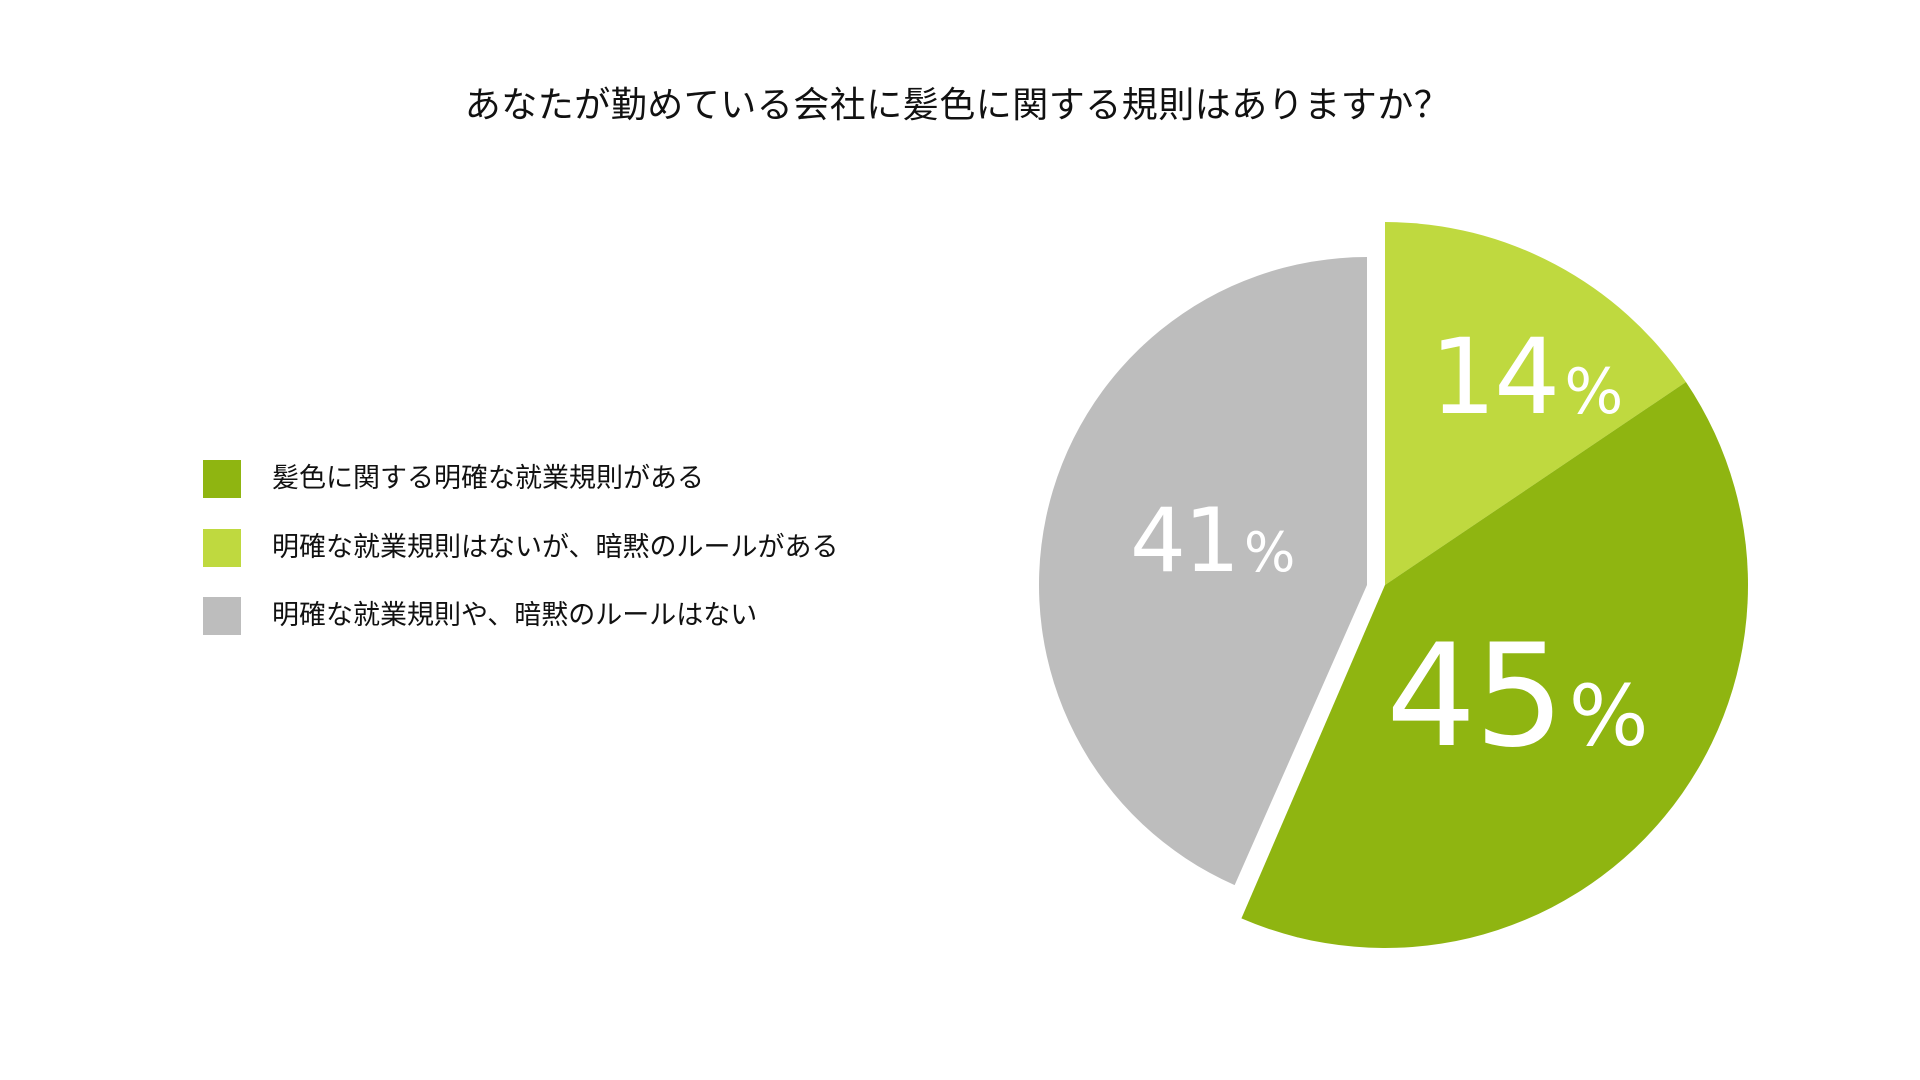  Describe the element at coordinates (1475, 696) in the screenshot. I see `pie-value: 45` at that location.